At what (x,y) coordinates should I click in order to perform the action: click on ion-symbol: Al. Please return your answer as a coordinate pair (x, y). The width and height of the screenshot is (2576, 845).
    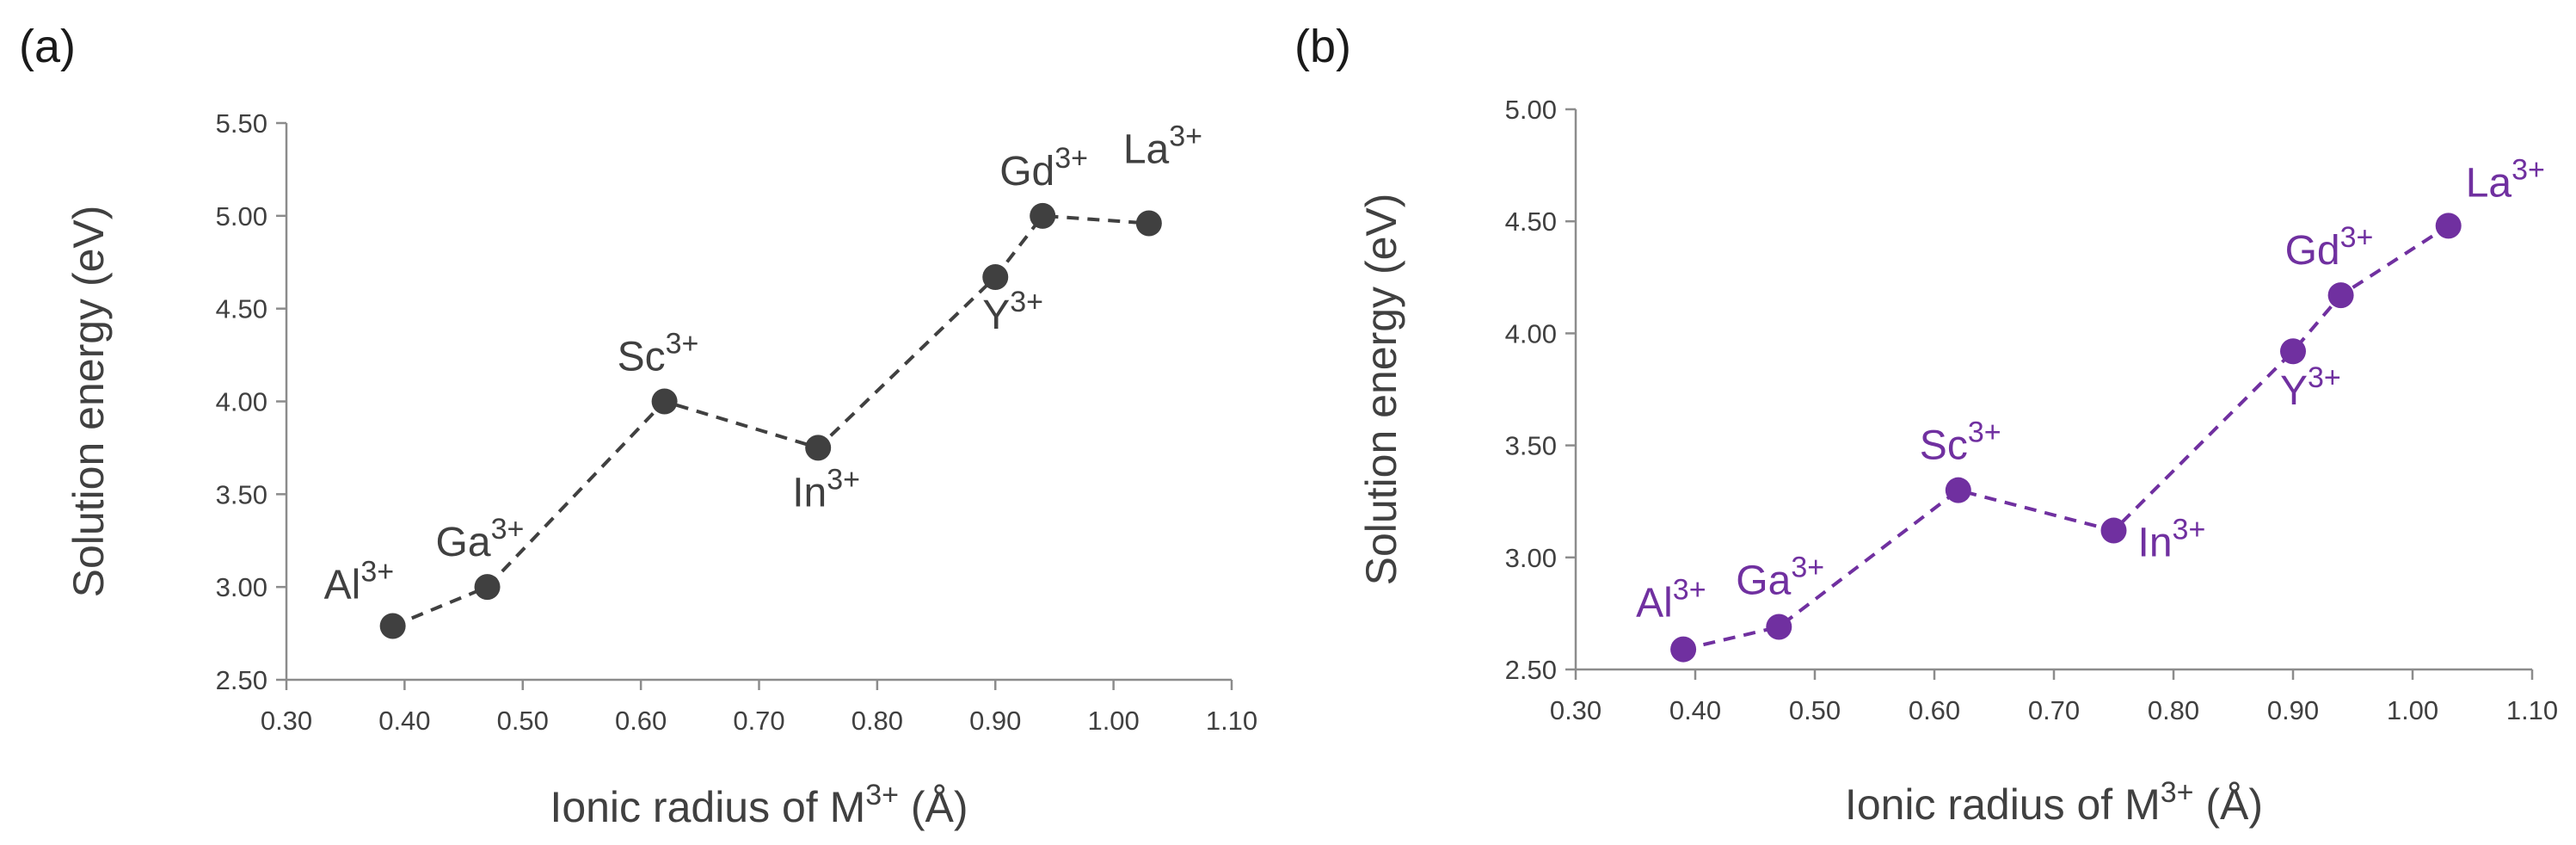
    Looking at the image, I should click on (342, 585).